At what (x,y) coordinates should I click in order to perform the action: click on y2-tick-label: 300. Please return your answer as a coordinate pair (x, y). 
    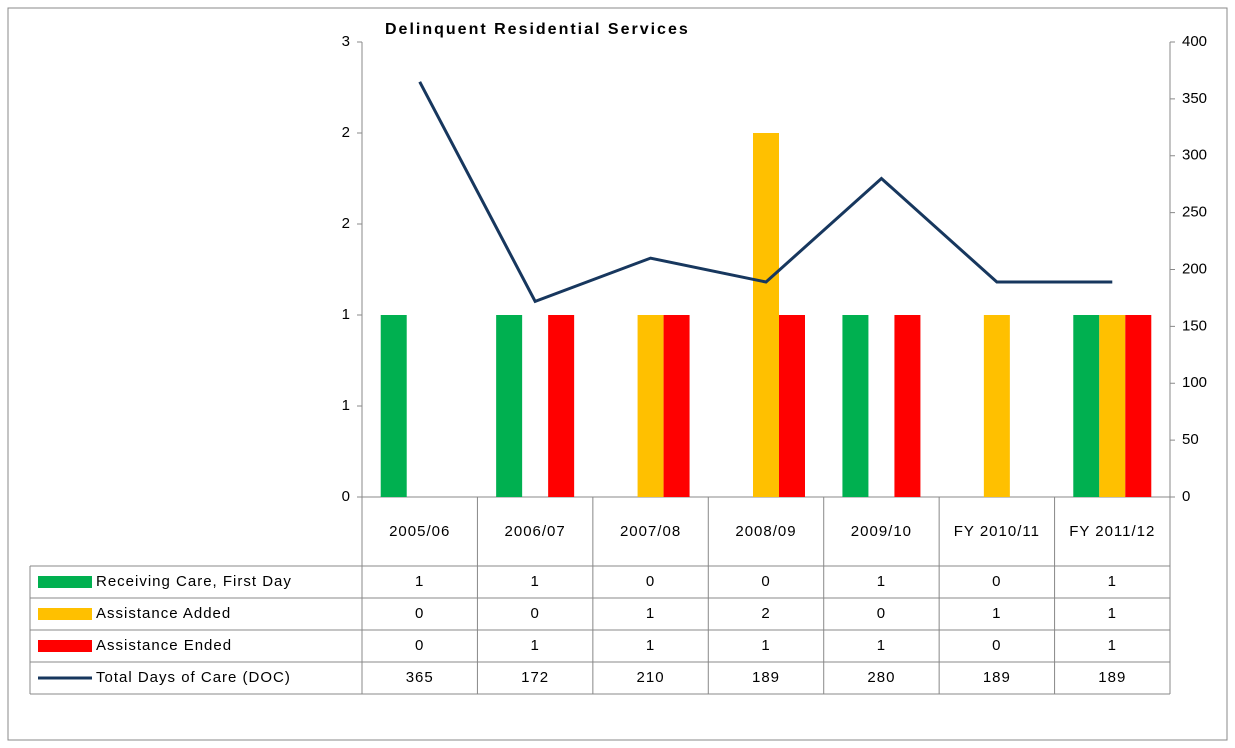
    Looking at the image, I should click on (1194, 155).